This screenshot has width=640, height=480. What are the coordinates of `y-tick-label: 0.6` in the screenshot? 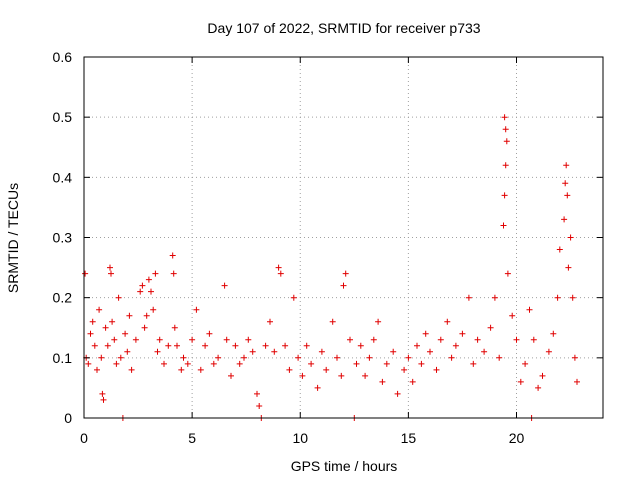 It's located at (63, 57).